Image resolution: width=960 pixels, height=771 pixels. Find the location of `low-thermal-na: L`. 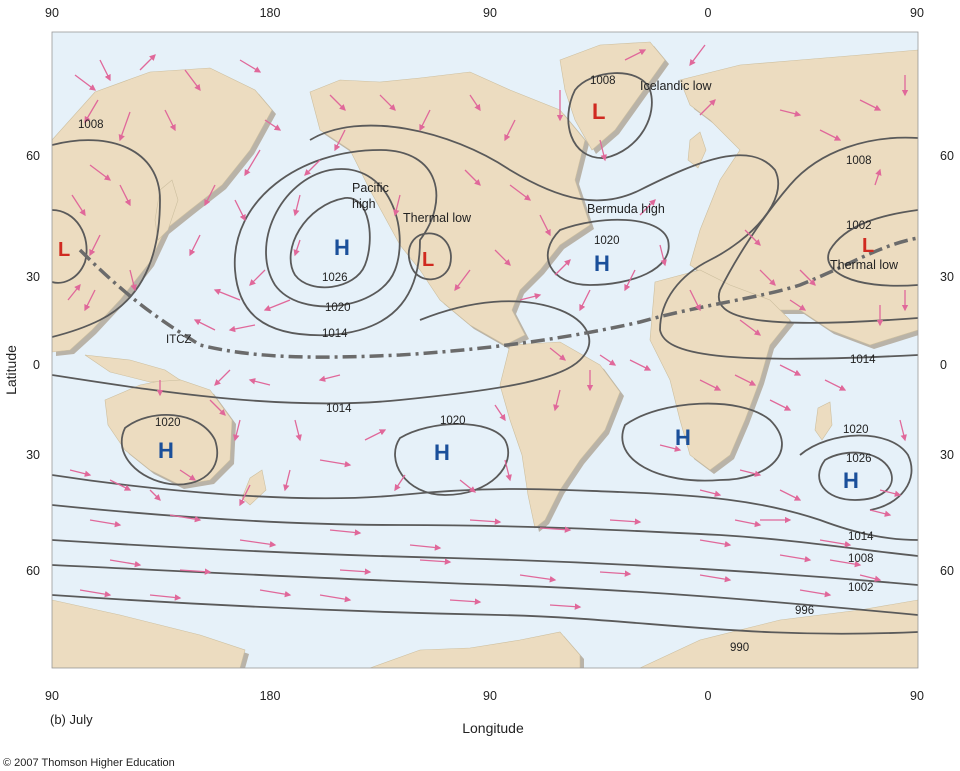

low-thermal-na: L is located at coordinates (428, 260).